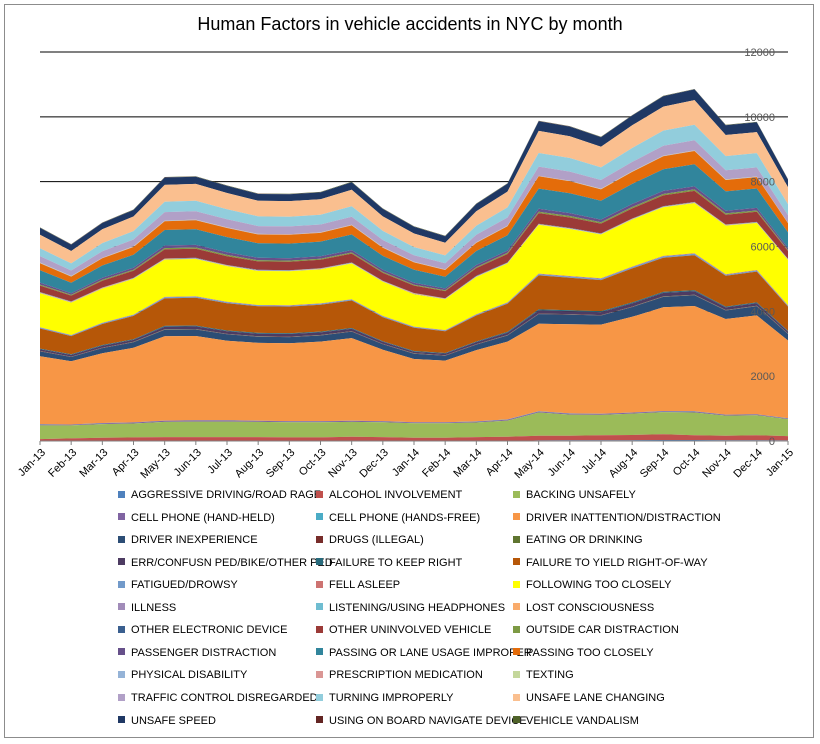  I want to click on legend-item: LOST CONSCIOUSNESS, so click(583, 610).